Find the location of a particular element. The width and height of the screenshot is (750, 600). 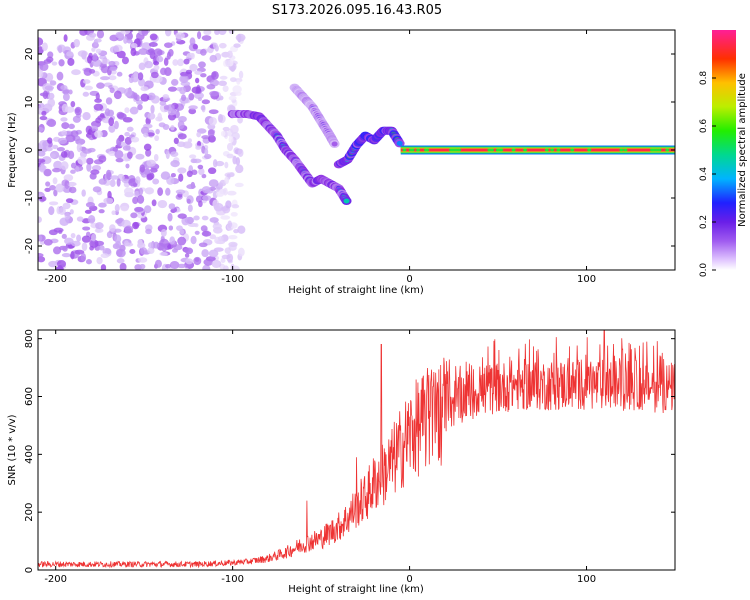

y-tick-label: 800 is located at coordinates (29, 338).